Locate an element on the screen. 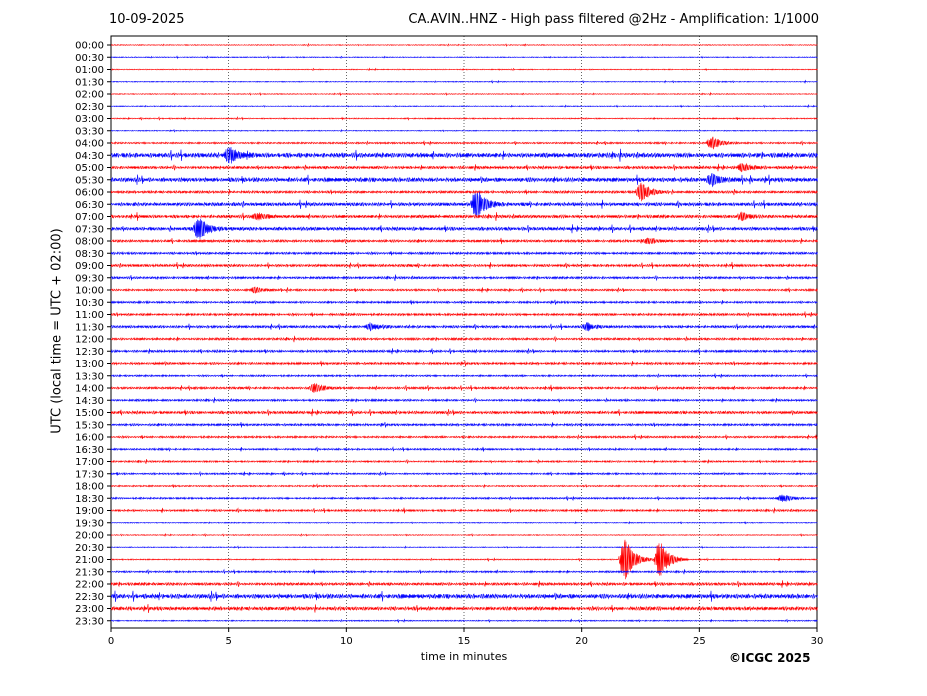 This screenshot has width=927, height=696. row-label: 07:00 is located at coordinates (89, 217).